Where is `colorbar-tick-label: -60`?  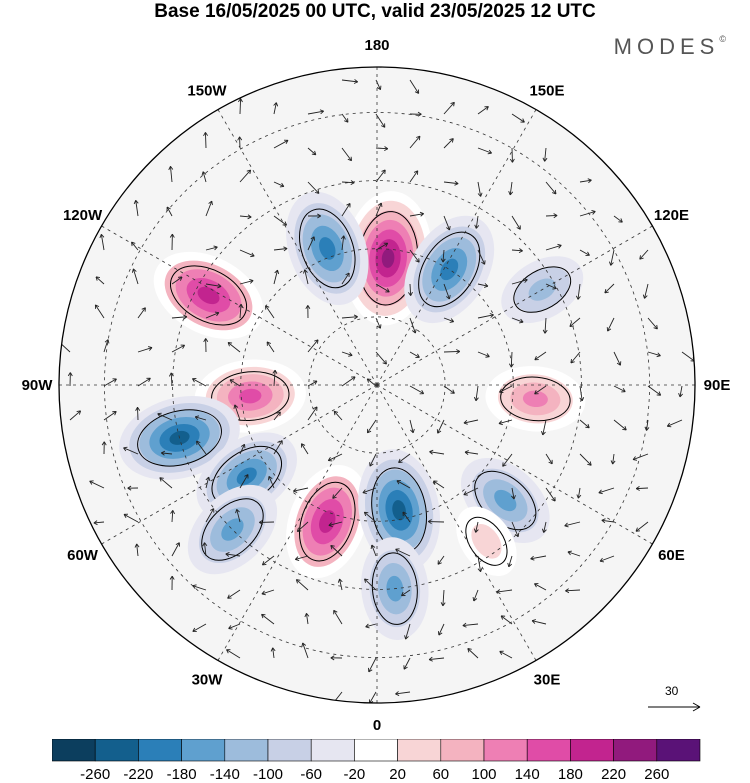 colorbar-tick-label: -60 is located at coordinates (311, 774).